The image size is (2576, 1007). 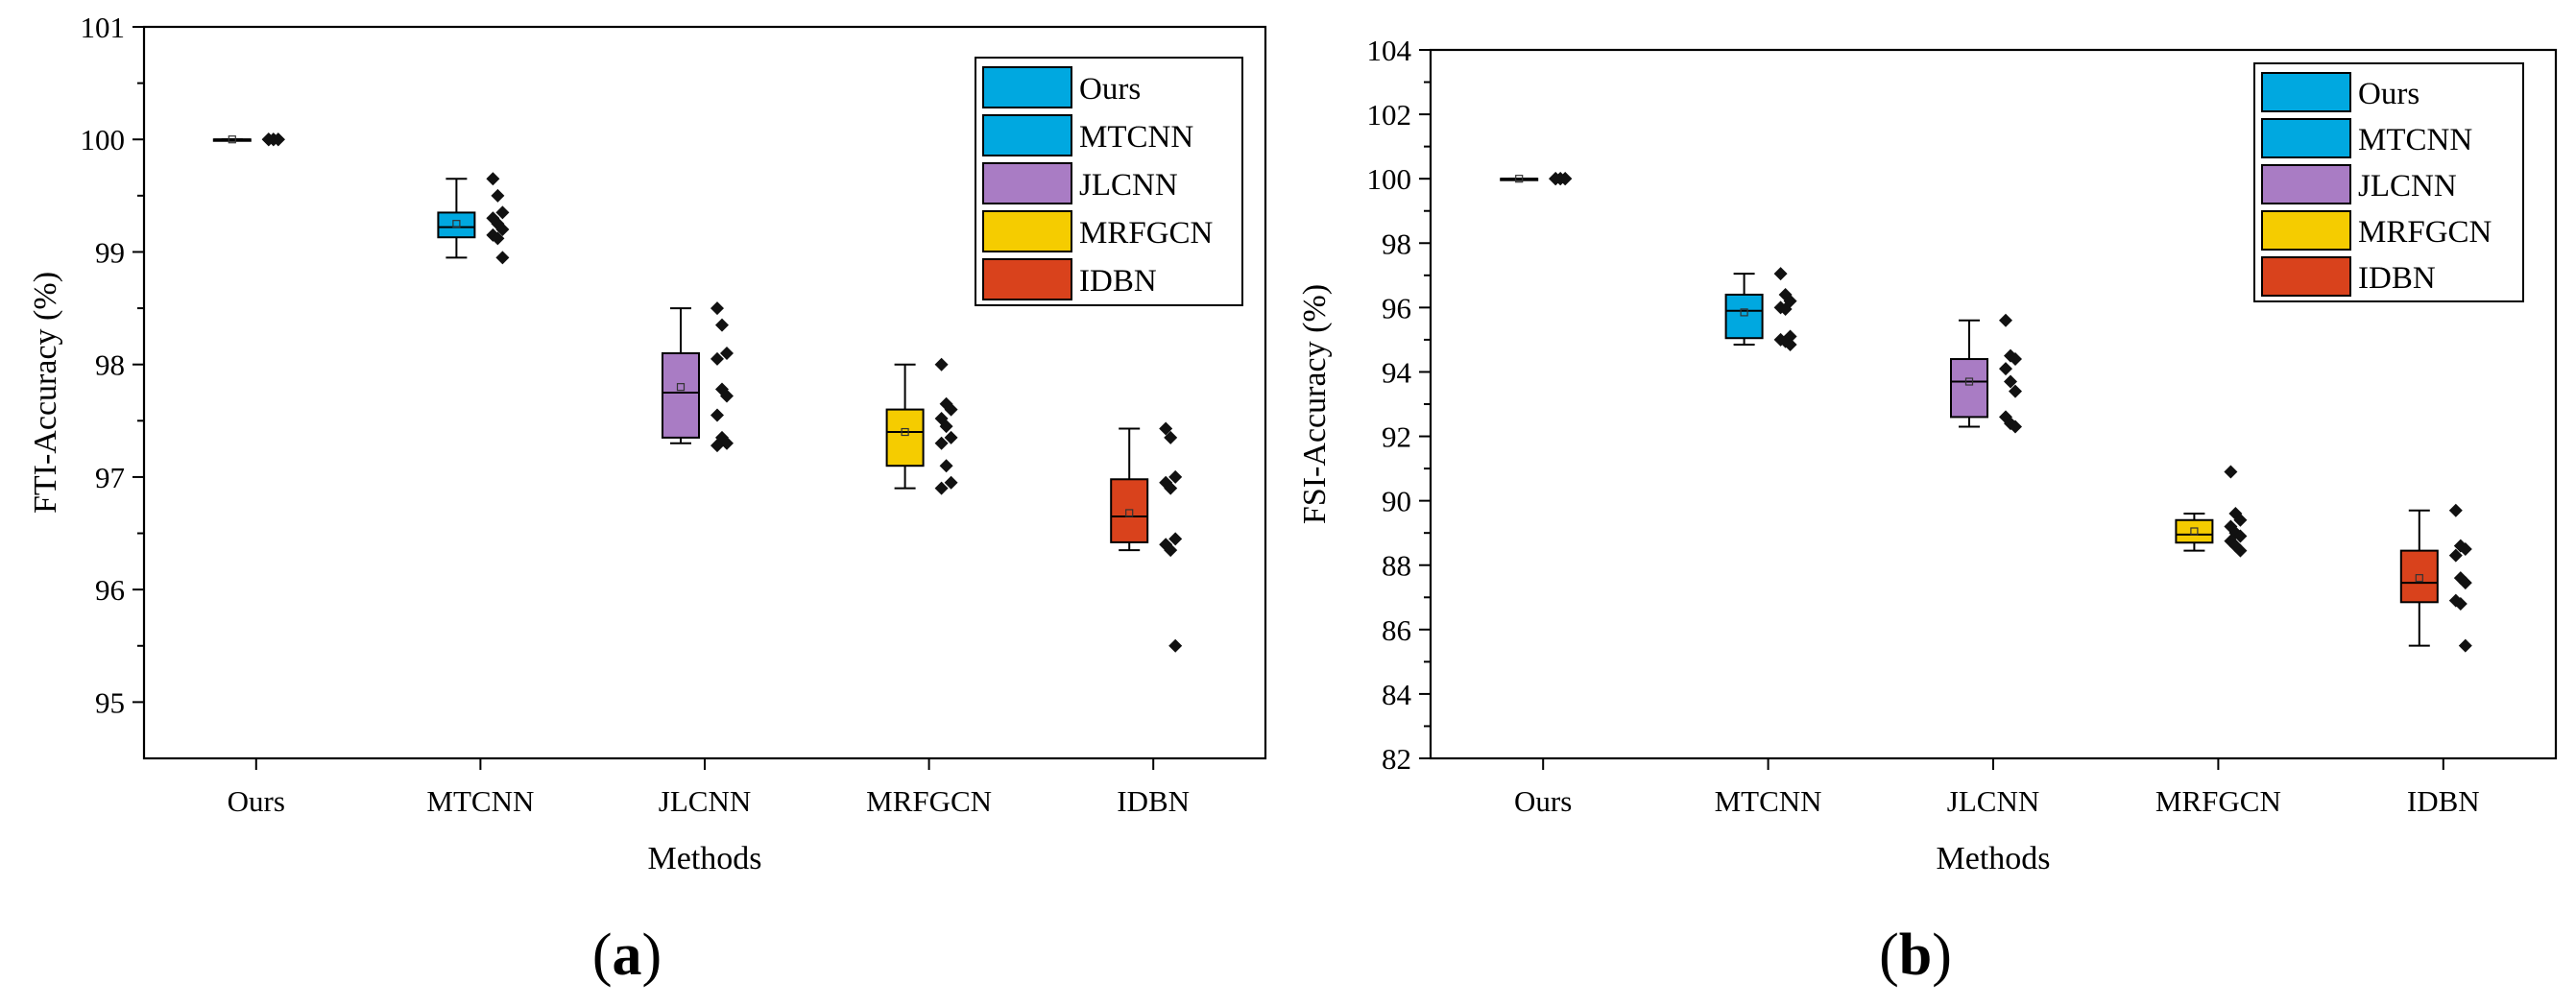 I want to click on y-axis-title: FSI-Accuracy (%), so click(x=1315, y=404).